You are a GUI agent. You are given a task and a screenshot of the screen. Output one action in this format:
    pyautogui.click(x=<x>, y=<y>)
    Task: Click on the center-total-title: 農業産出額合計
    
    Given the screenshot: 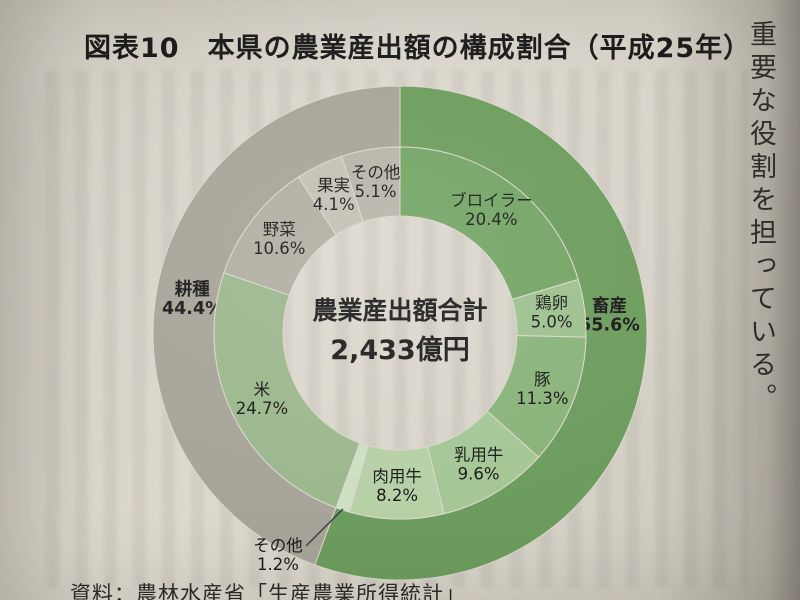 What is the action you would take?
    pyautogui.click(x=399, y=310)
    